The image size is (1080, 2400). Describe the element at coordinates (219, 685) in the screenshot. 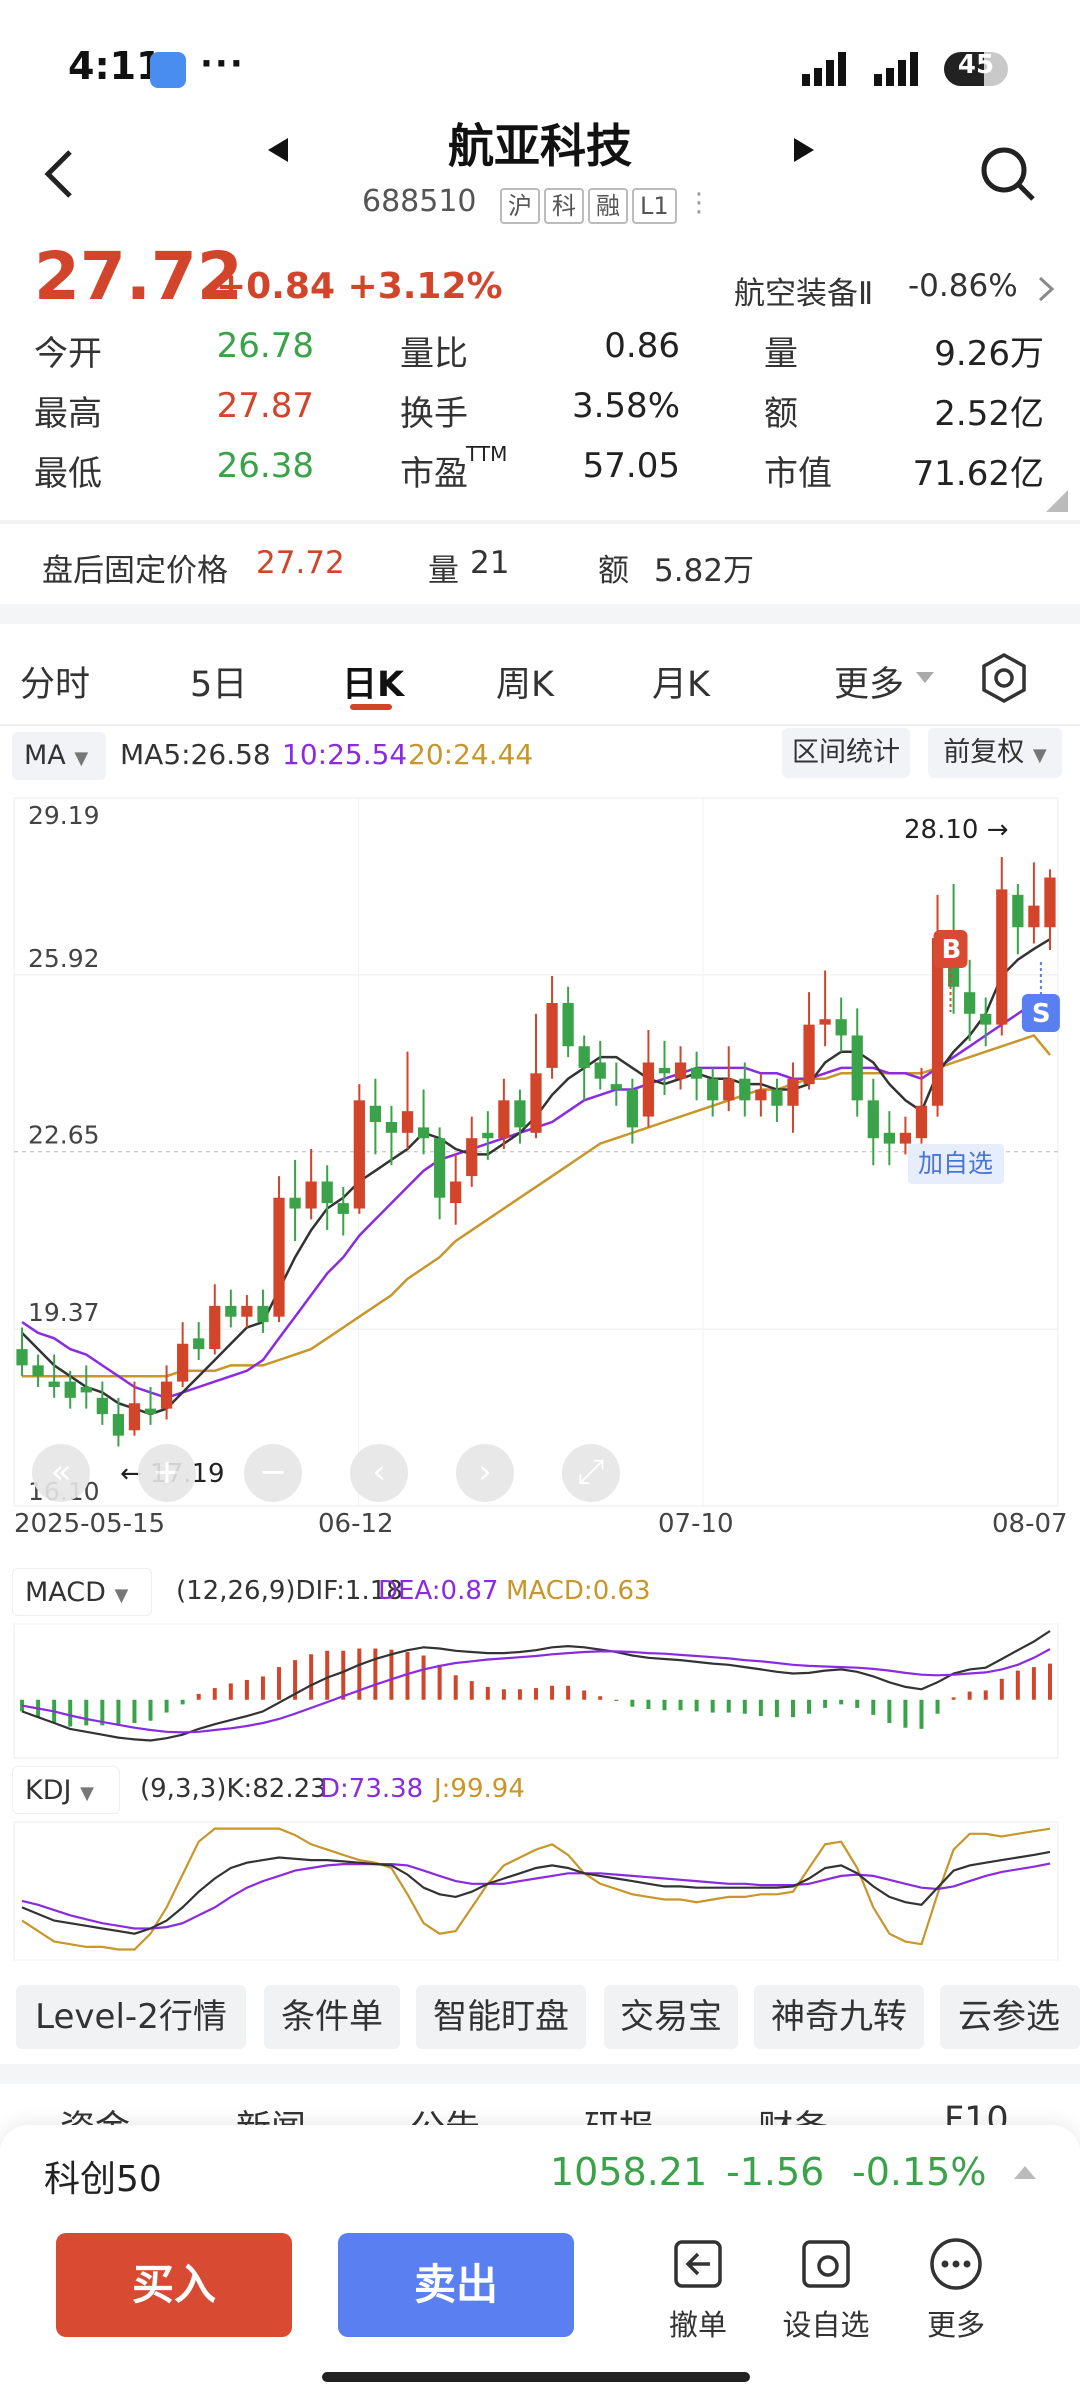

I see `tab-5day: 5日` at that location.